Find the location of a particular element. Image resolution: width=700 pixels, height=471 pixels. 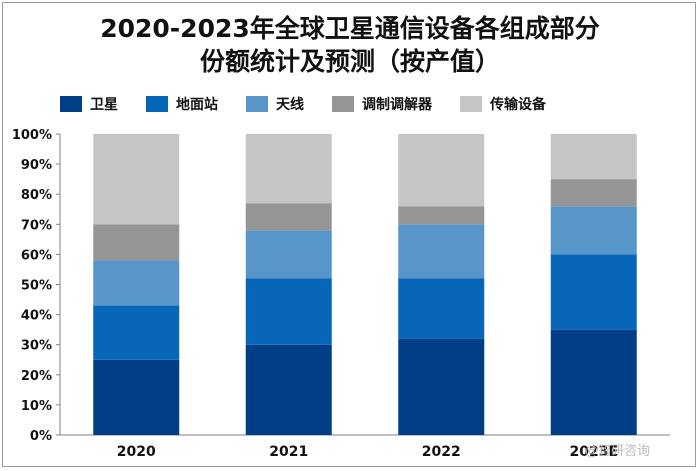

legend-item-4: 传输设备 is located at coordinates (503, 104).